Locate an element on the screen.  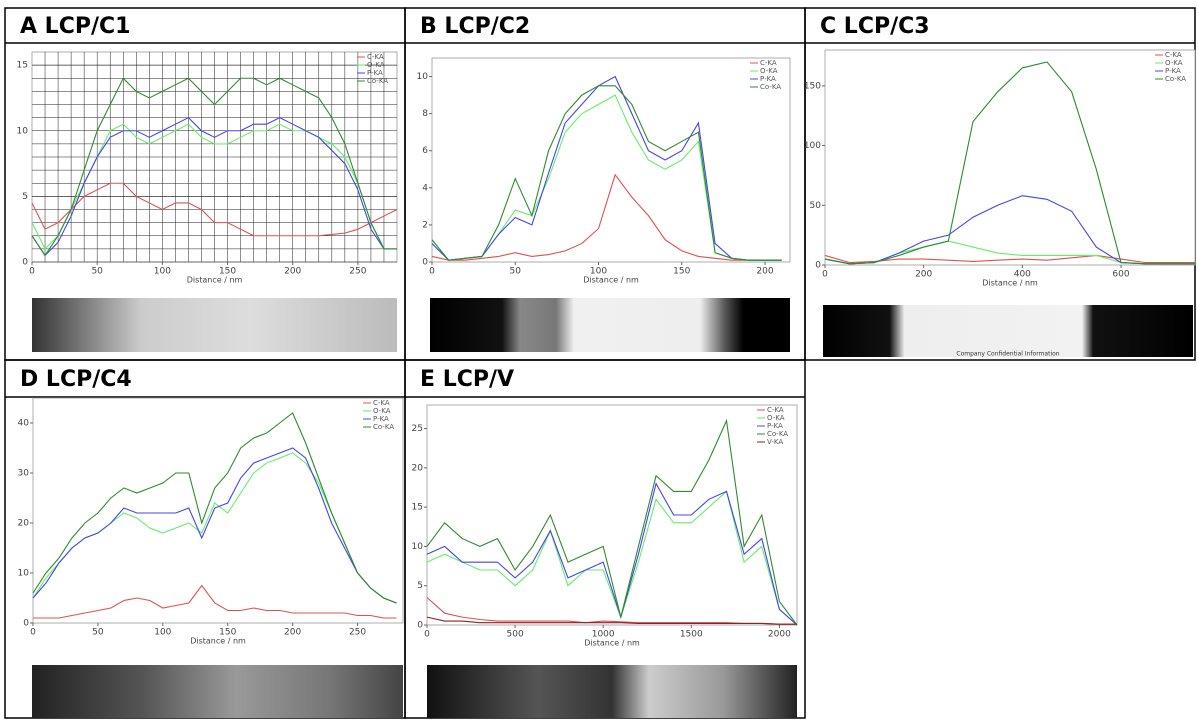
y-tick-label: 25 is located at coordinates (417, 429).